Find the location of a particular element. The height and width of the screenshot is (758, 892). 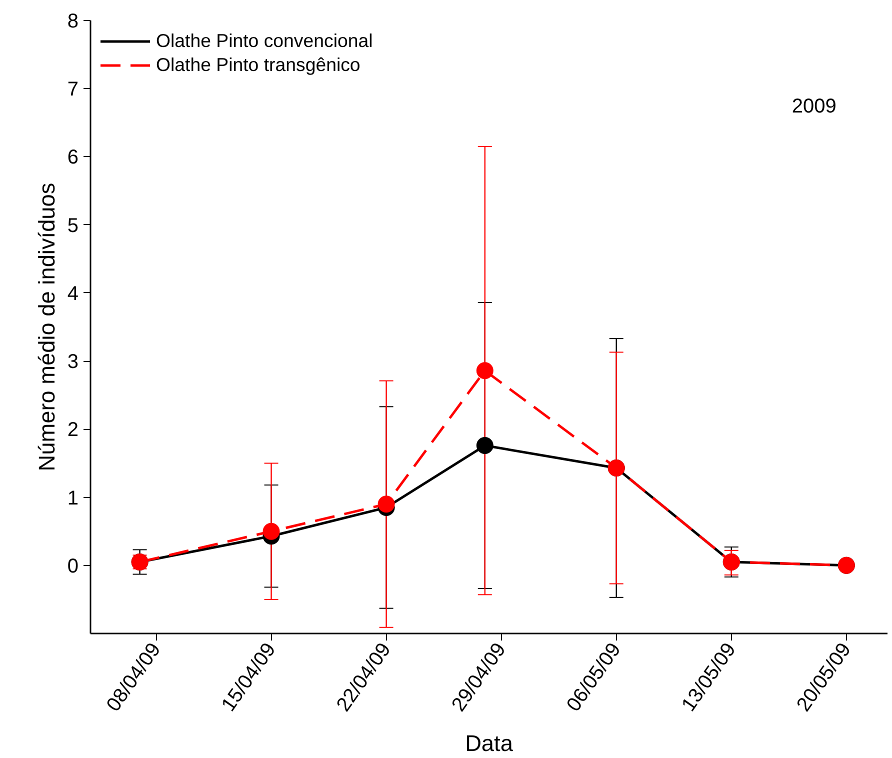

y-tick-label: 5 is located at coordinates (72, 225).